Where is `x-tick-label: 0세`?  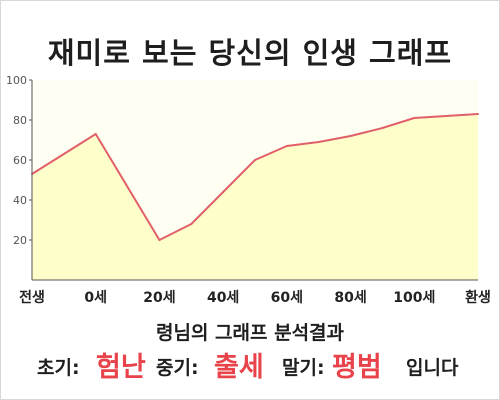
x-tick-label: 0세 is located at coordinates (95, 298).